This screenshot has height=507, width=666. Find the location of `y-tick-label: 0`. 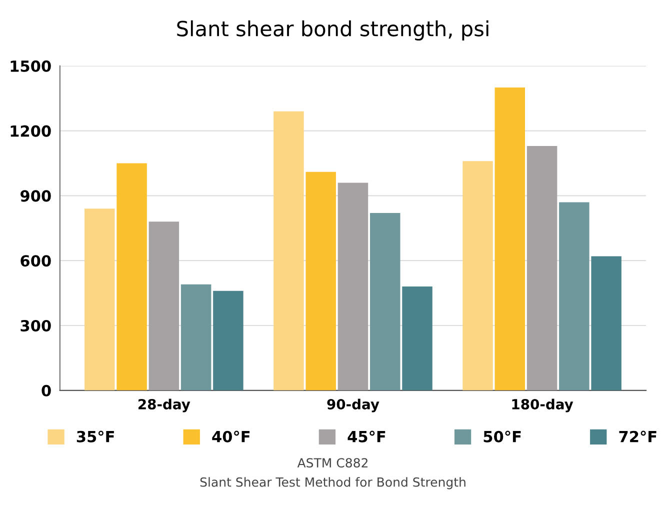

y-tick-label: 0 is located at coordinates (46, 390).